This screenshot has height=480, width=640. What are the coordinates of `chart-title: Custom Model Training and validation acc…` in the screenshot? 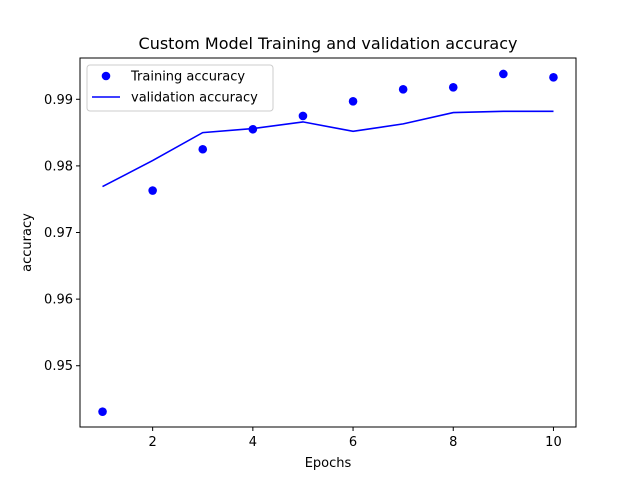 It's located at (328, 43).